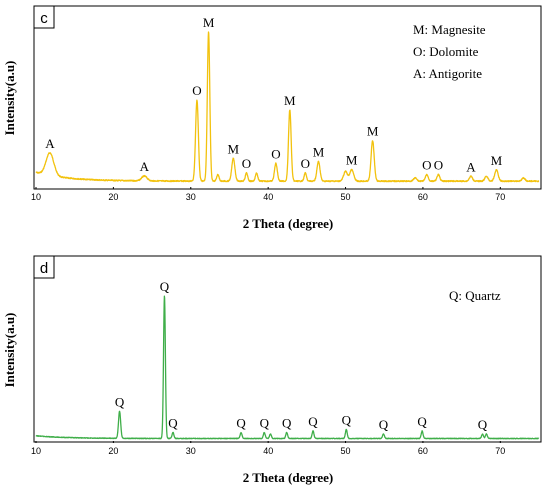  I want to click on panel-tag: d, so click(44, 268).